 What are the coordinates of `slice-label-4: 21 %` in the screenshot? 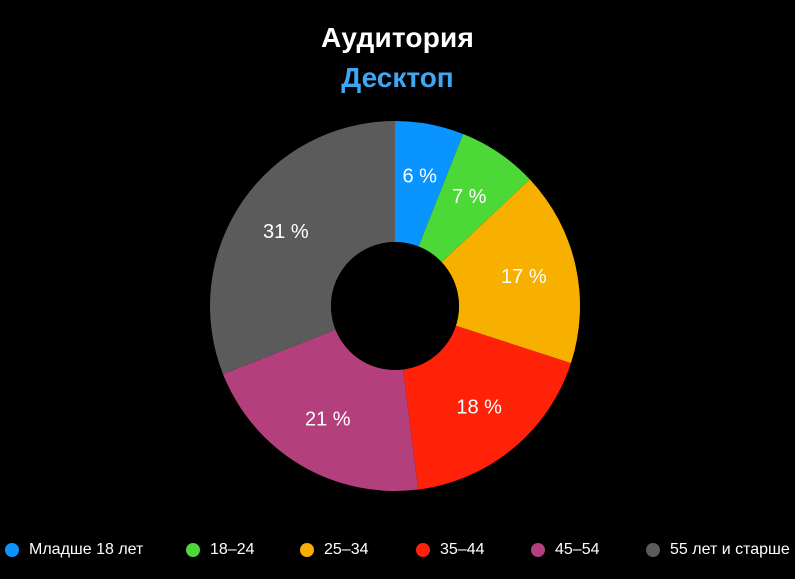 It's located at (328, 420).